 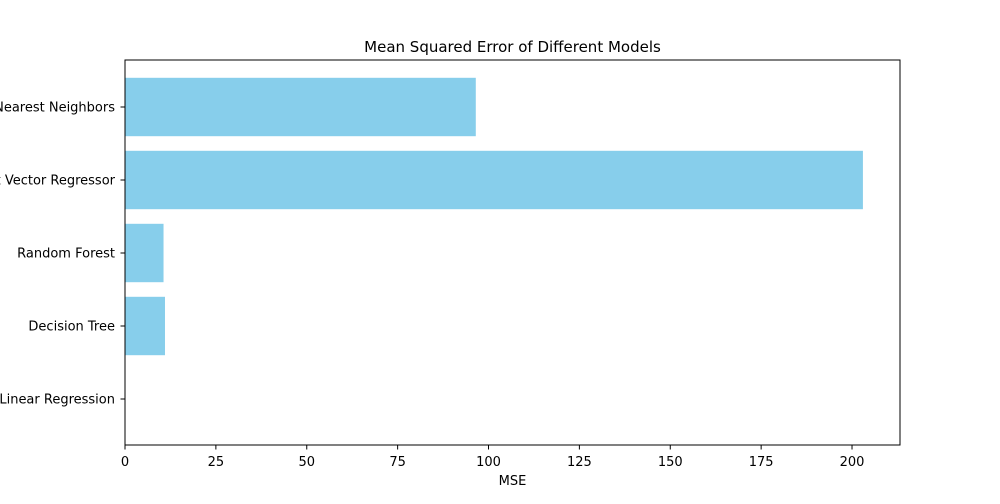 What do you see at coordinates (58, 181) in the screenshot?
I see `y-tick-label: Support Vector Regressor` at bounding box center [58, 181].